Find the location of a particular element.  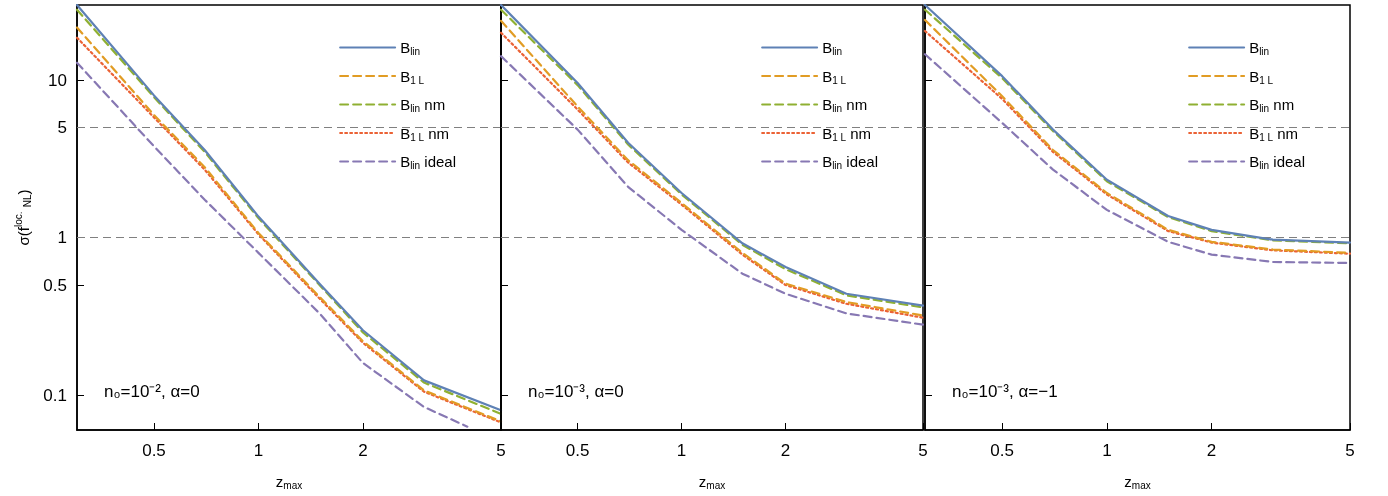

annotation: n₀=10⁻², α=0 is located at coordinates (152, 391).